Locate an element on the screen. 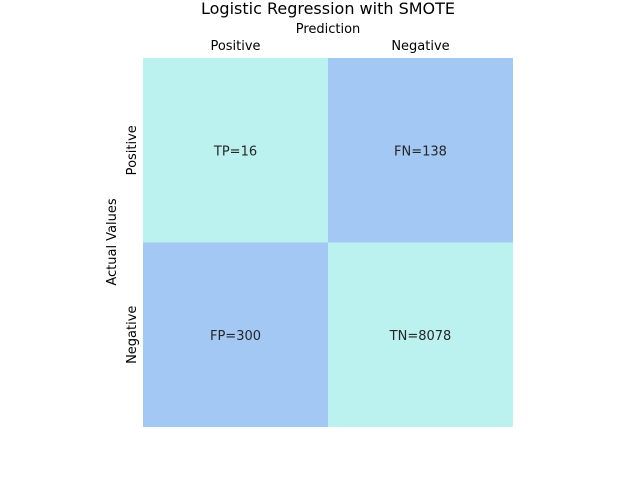 This screenshot has width=640, height=480. x-tick-label: Positive is located at coordinates (235, 46).